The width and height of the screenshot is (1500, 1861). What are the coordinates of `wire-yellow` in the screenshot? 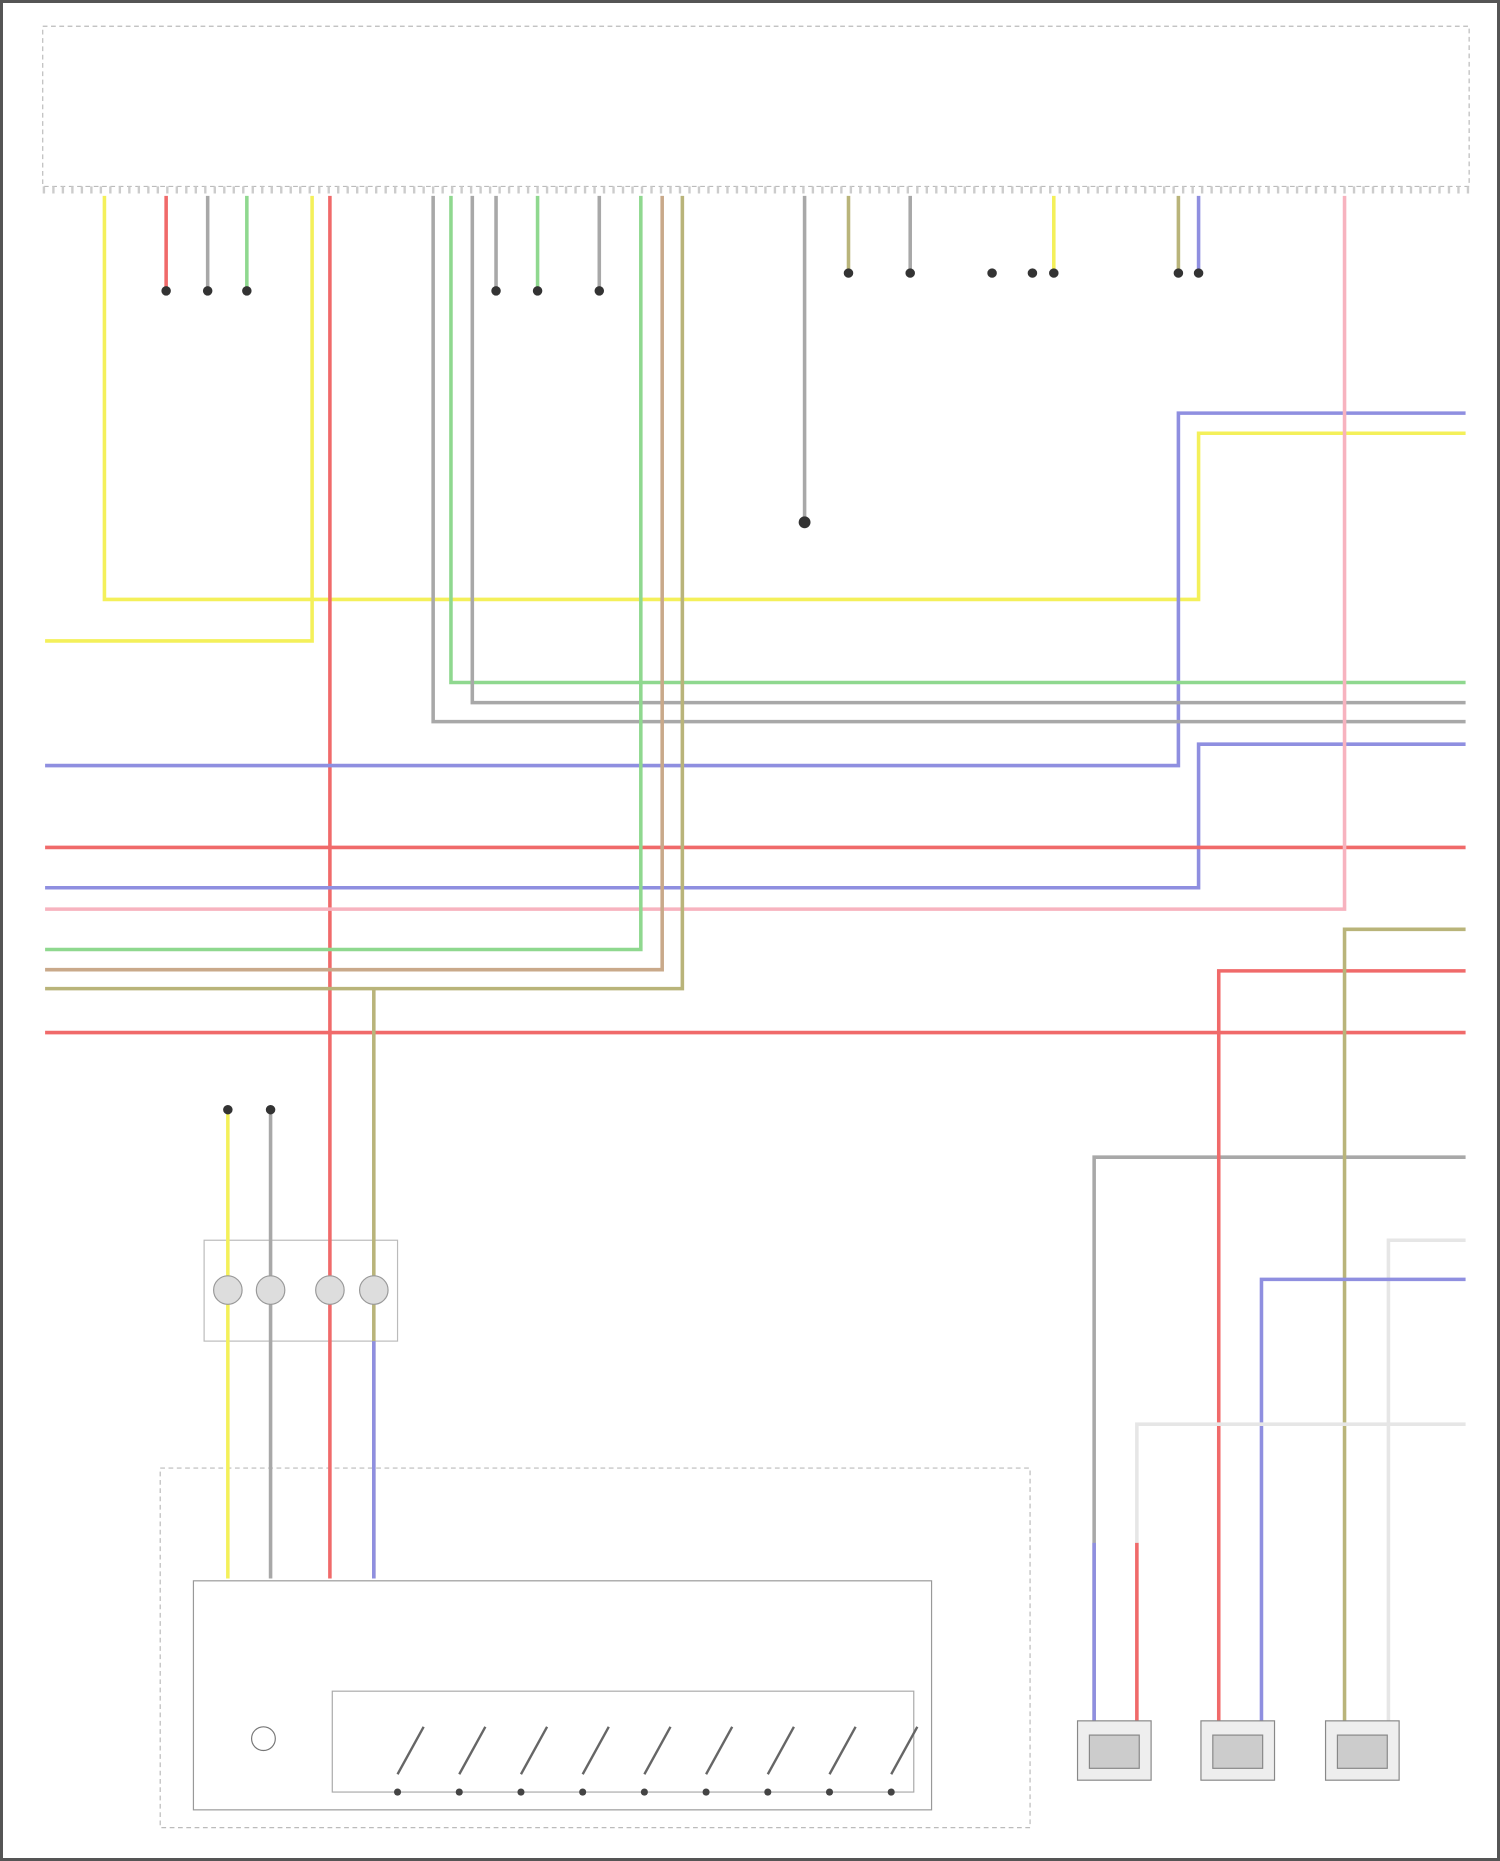 It's located at (179, 419).